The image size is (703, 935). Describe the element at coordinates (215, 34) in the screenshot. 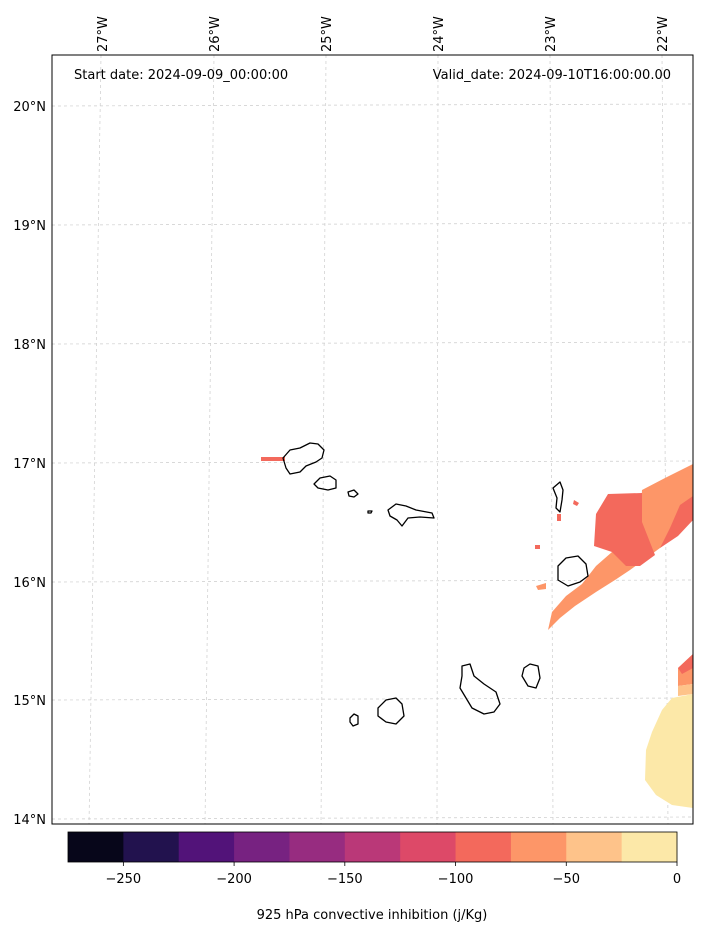

I see `lon-label-26w: 26°W` at that location.